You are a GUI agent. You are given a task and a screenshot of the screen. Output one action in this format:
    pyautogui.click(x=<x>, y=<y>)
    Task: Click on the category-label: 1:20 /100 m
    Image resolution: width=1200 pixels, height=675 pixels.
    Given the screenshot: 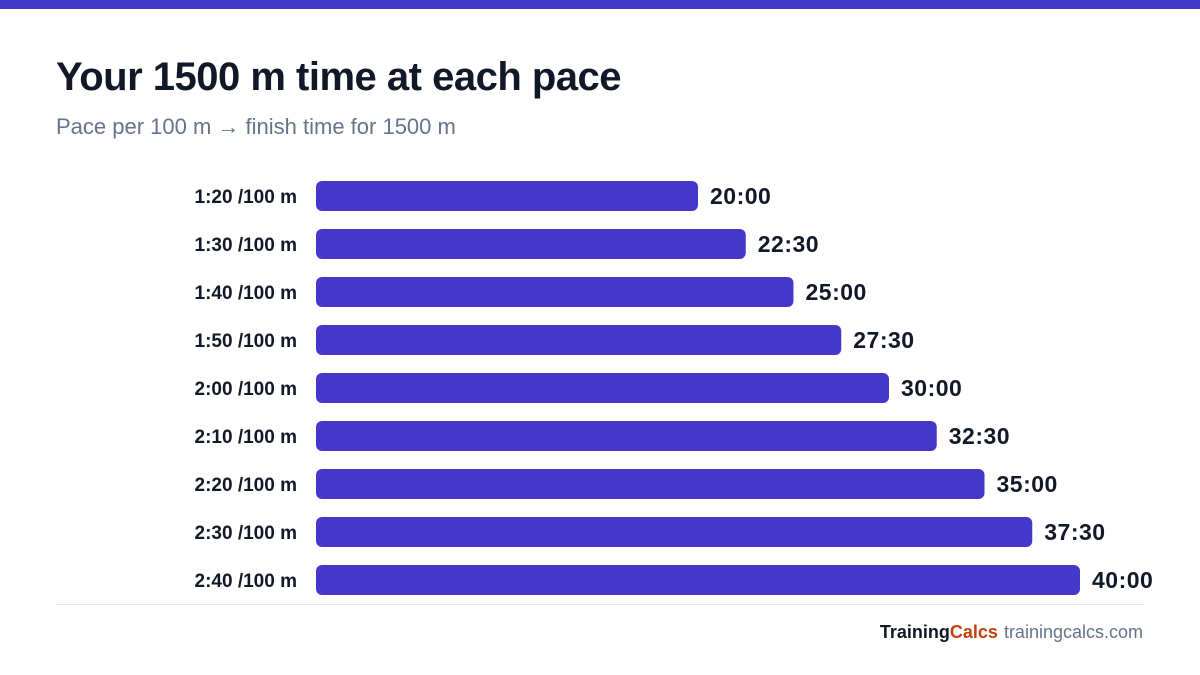 What is the action you would take?
    pyautogui.click(x=246, y=197)
    